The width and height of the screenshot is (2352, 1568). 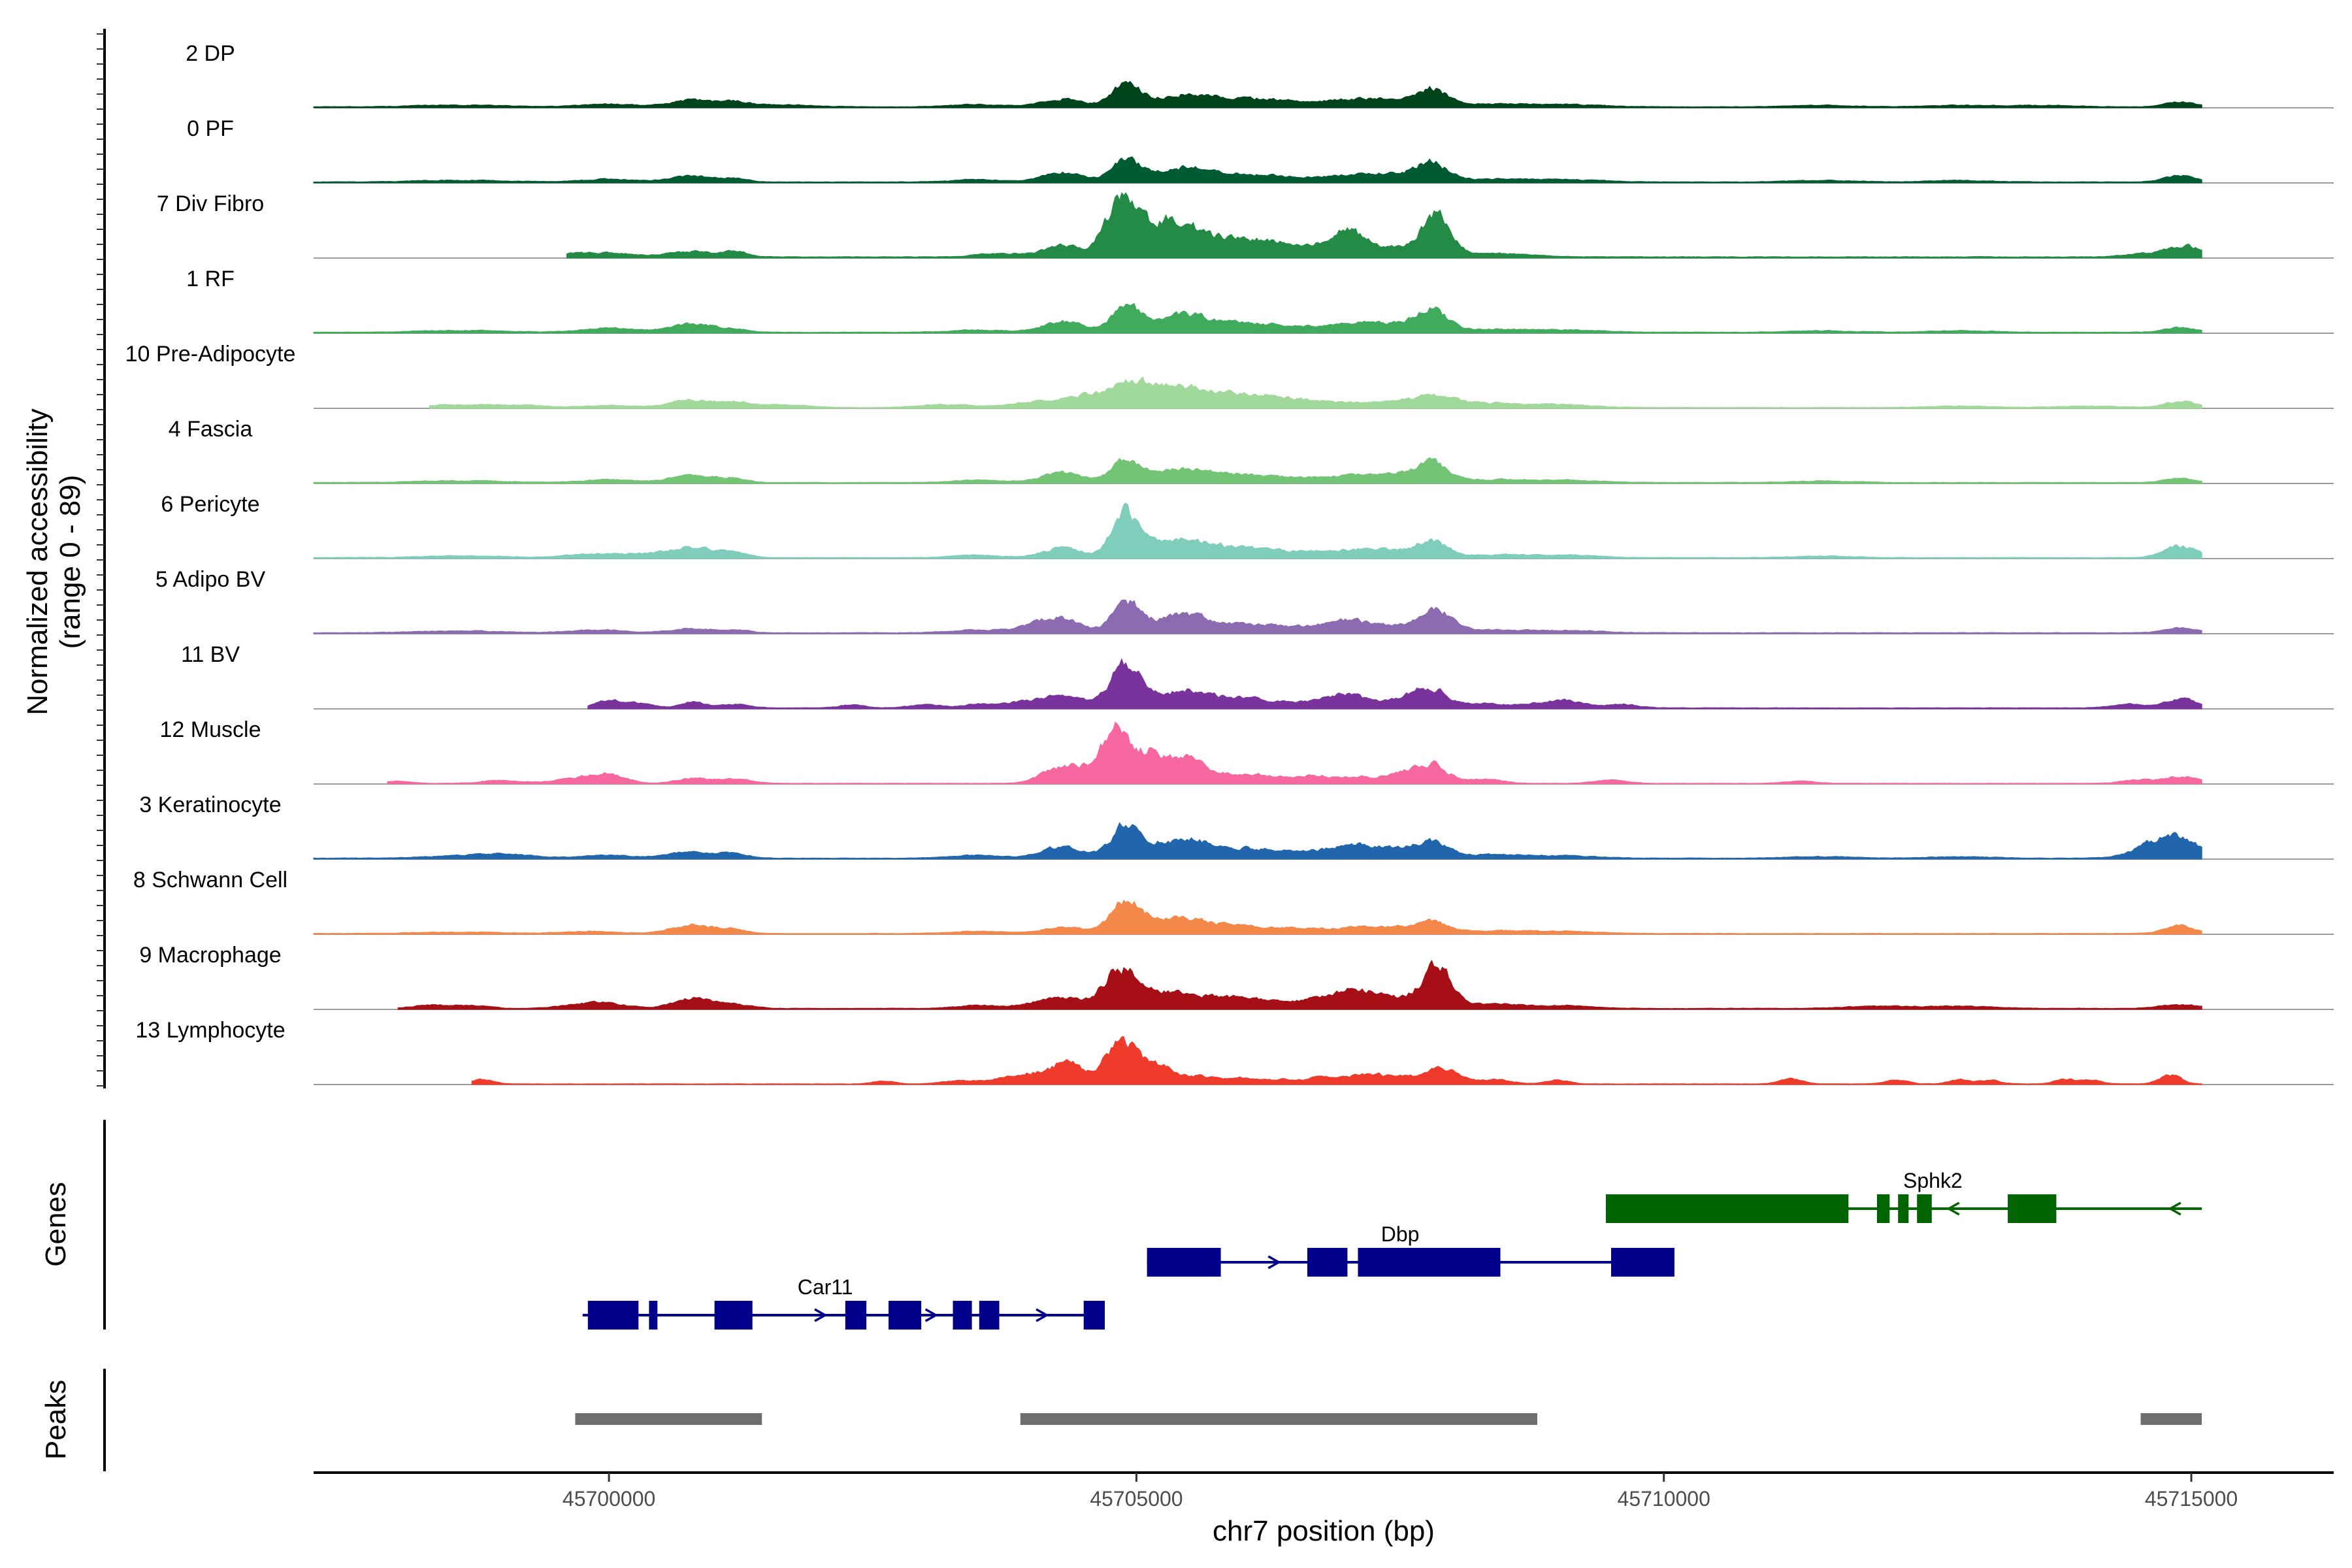 What do you see at coordinates (210, 279) in the screenshot?
I see `track-label: 1 RF` at bounding box center [210, 279].